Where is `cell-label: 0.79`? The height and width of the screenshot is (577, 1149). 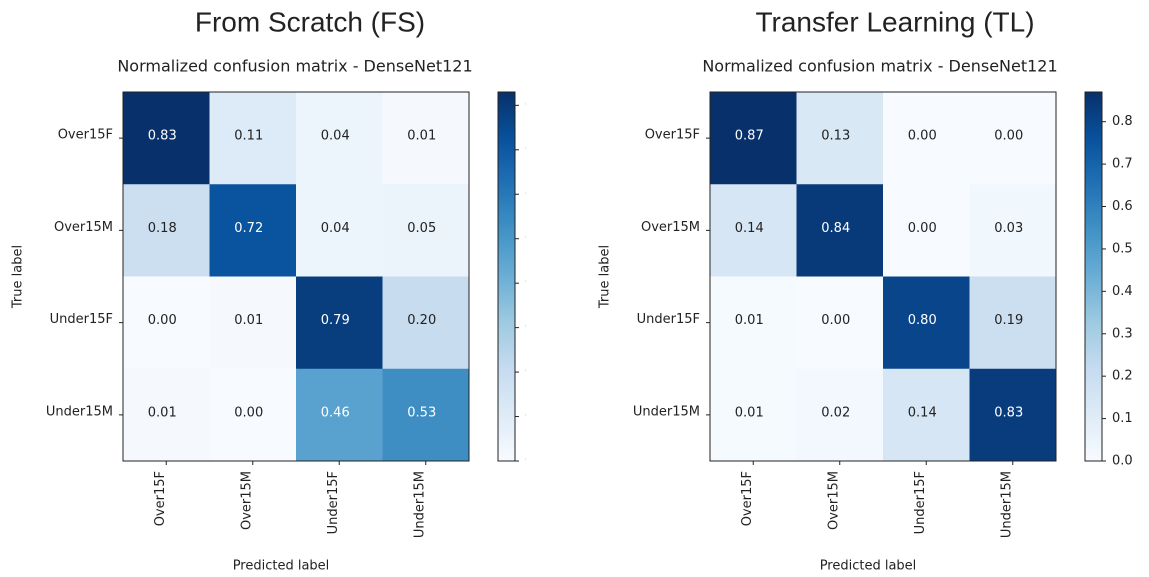 cell-label: 0.79 is located at coordinates (335, 320).